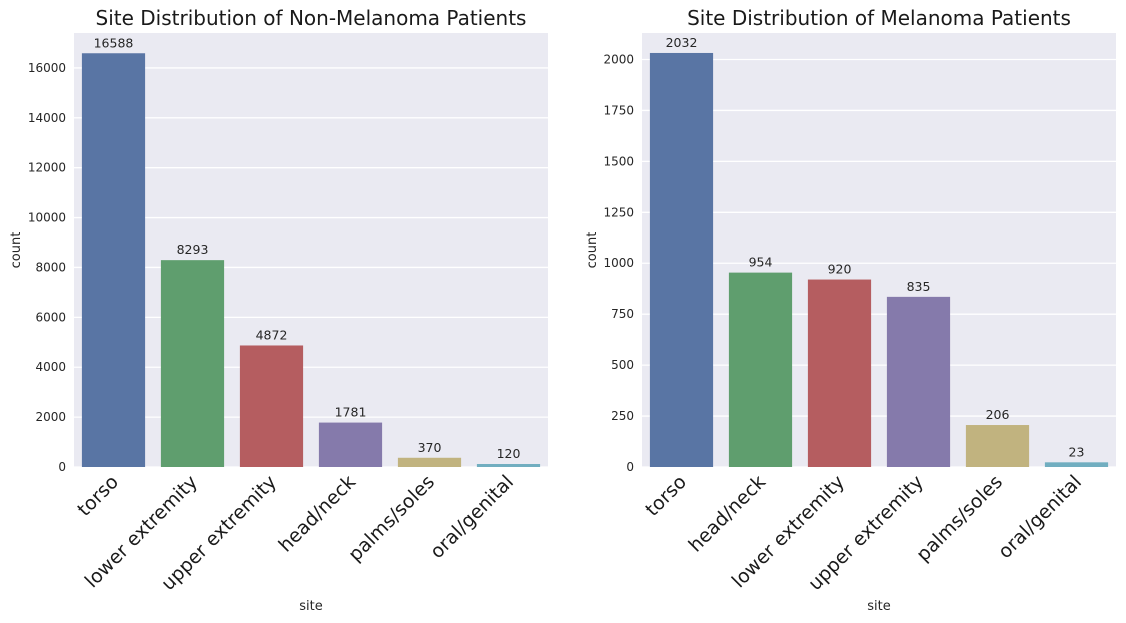 This screenshot has width=1126, height=623. I want to click on data-label: 4872, so click(272, 334).